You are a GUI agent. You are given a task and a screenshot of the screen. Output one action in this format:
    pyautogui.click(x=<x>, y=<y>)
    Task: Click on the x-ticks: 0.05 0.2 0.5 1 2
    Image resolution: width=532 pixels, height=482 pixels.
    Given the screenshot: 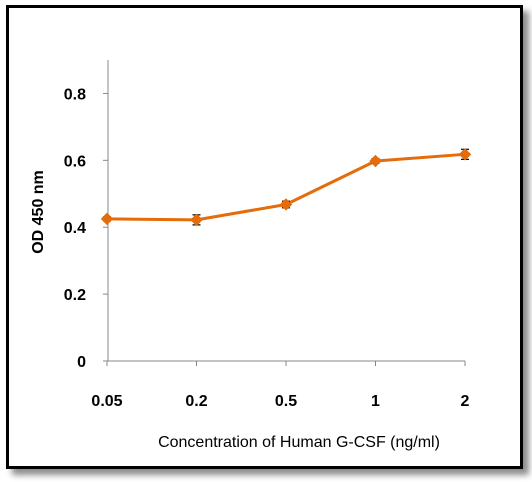 What is the action you would take?
    pyautogui.click(x=280, y=385)
    